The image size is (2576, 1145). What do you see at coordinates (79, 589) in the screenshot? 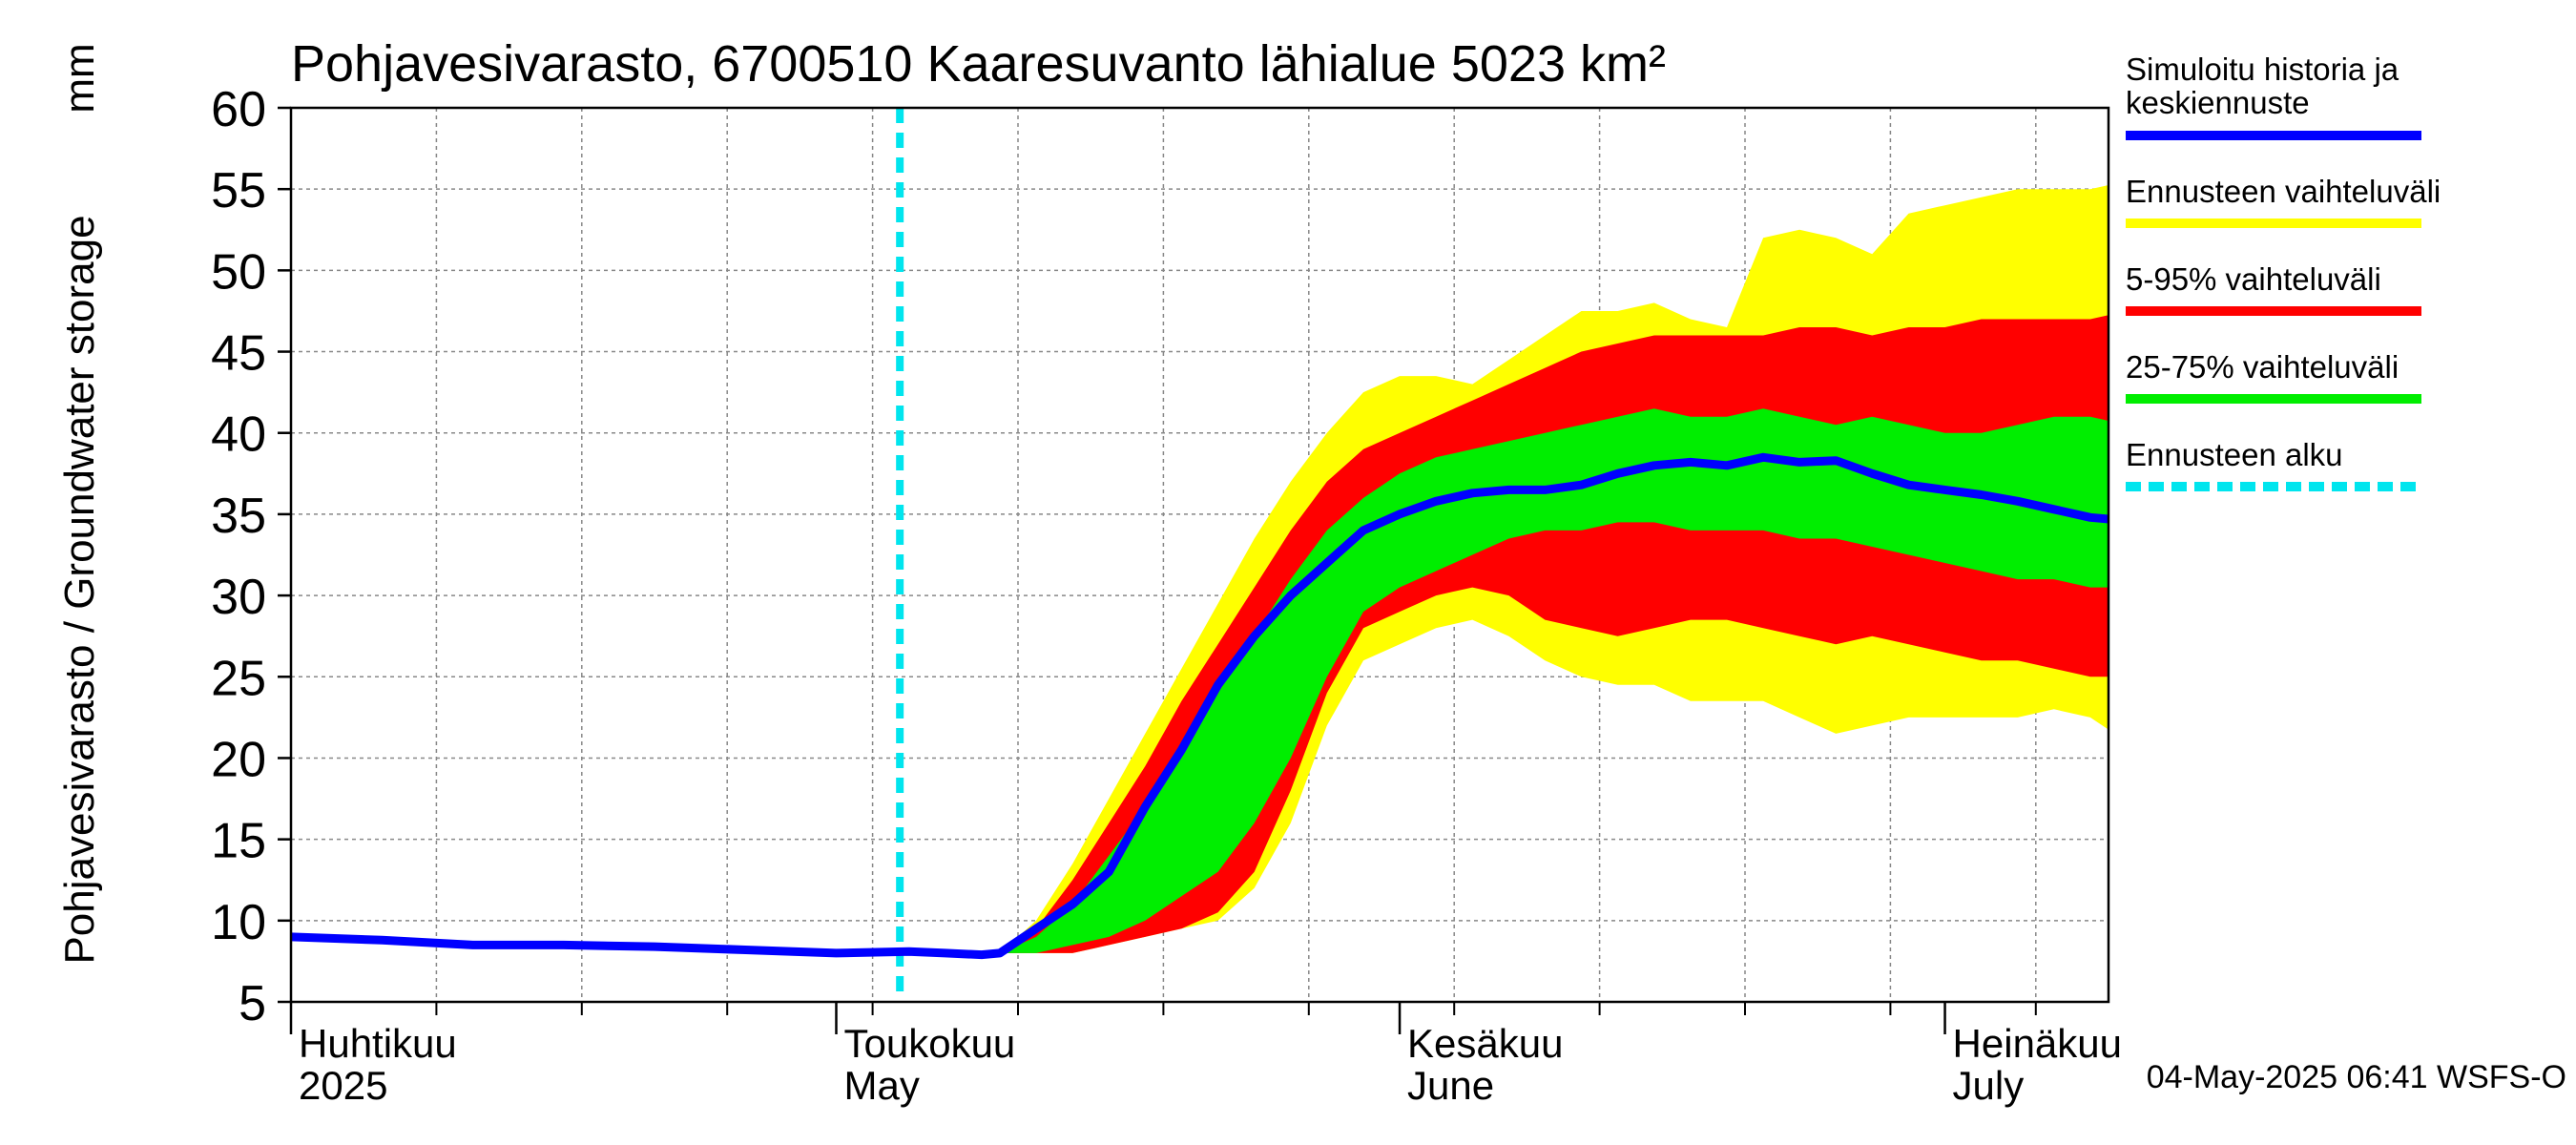
I see `y-axis-label: Pohjavesivarasto / Groundwater storage` at bounding box center [79, 589].